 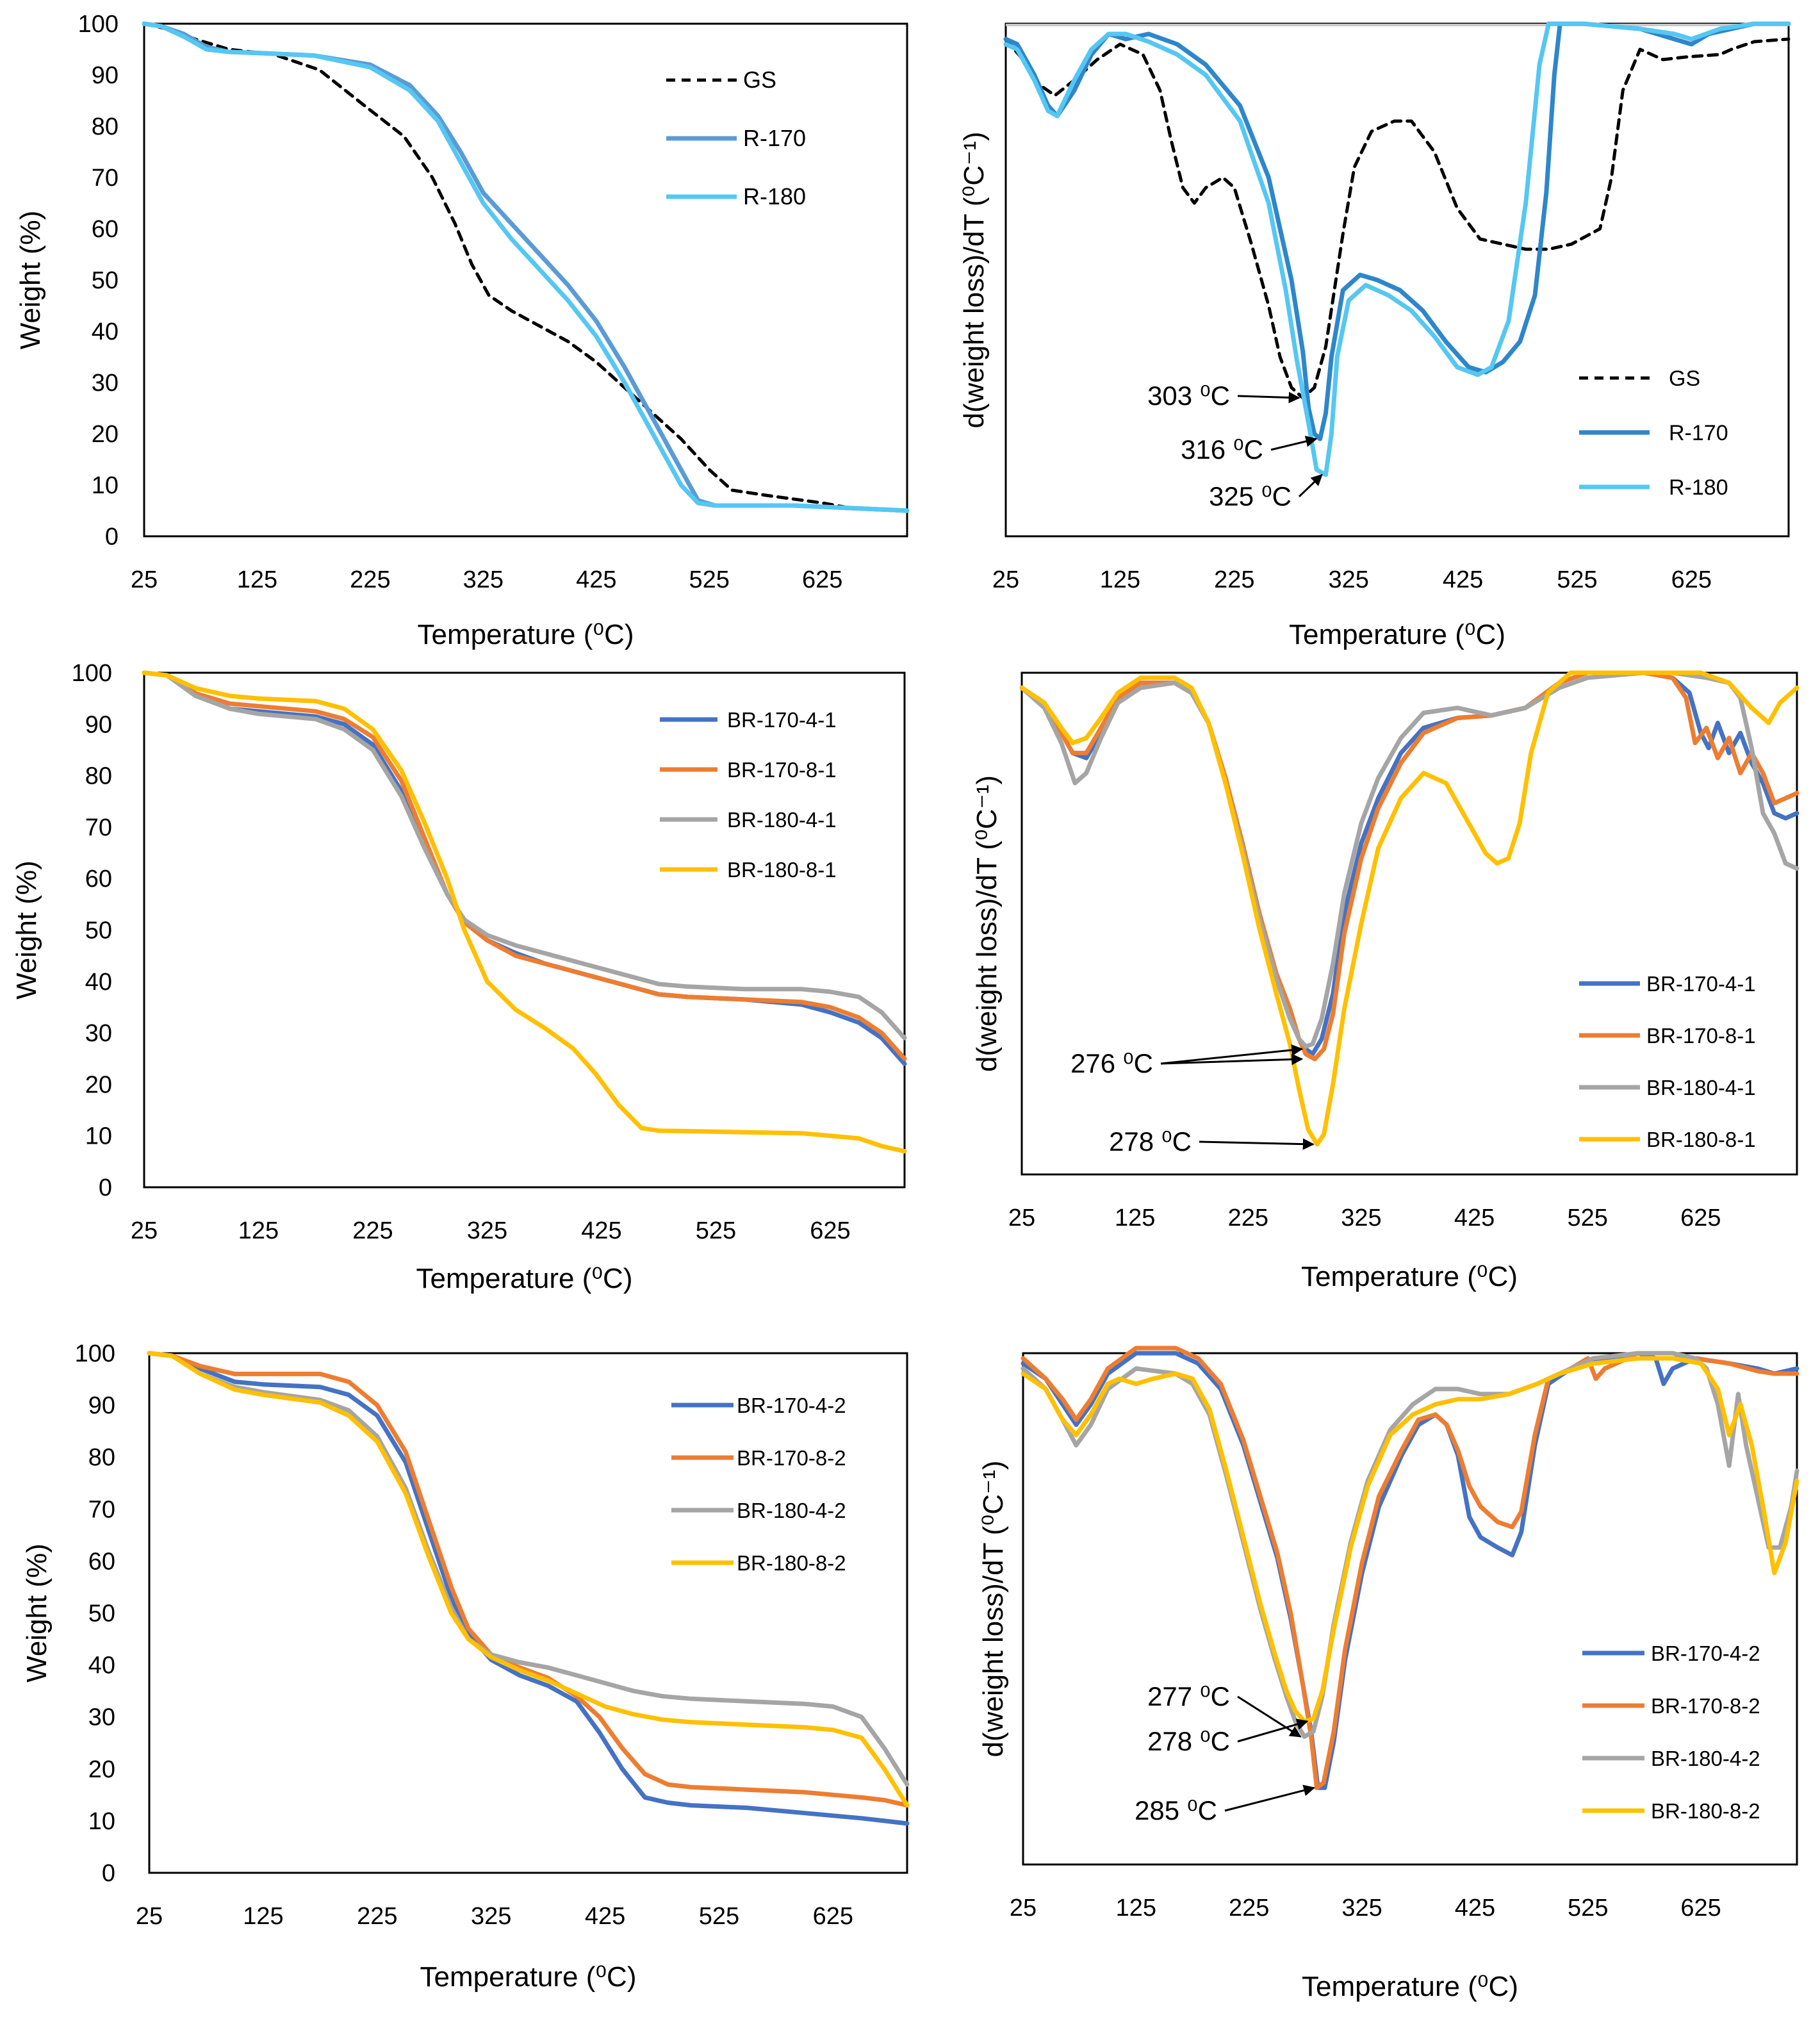 I want to click on y-axis-label: d(weight loss)/dT (⁰C⁻¹), so click(x=987, y=924).